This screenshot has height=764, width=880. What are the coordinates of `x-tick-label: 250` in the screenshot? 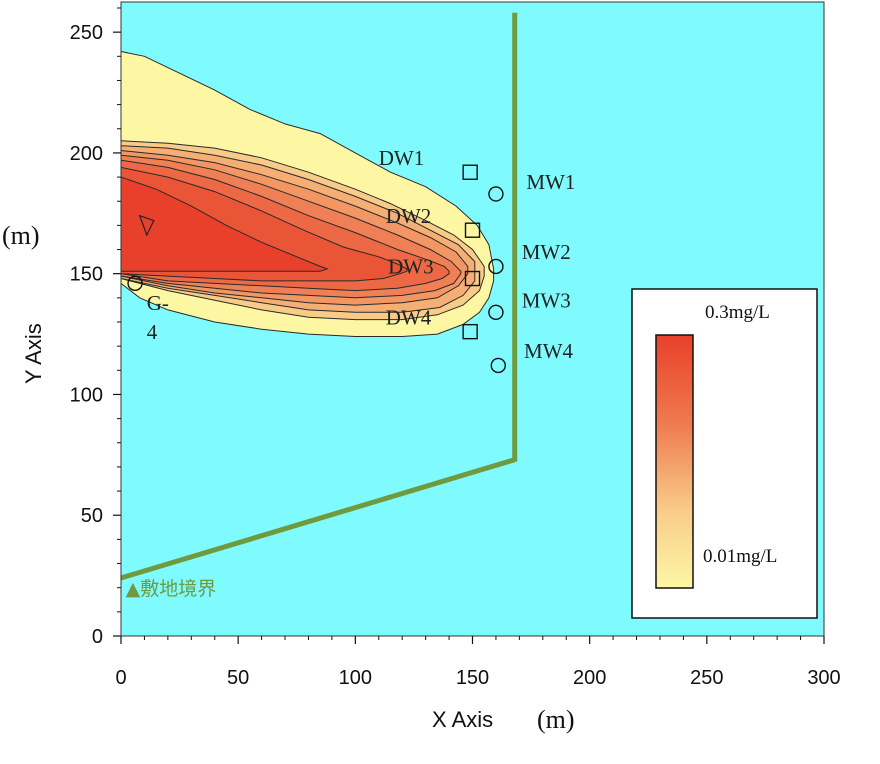 It's located at (706, 678).